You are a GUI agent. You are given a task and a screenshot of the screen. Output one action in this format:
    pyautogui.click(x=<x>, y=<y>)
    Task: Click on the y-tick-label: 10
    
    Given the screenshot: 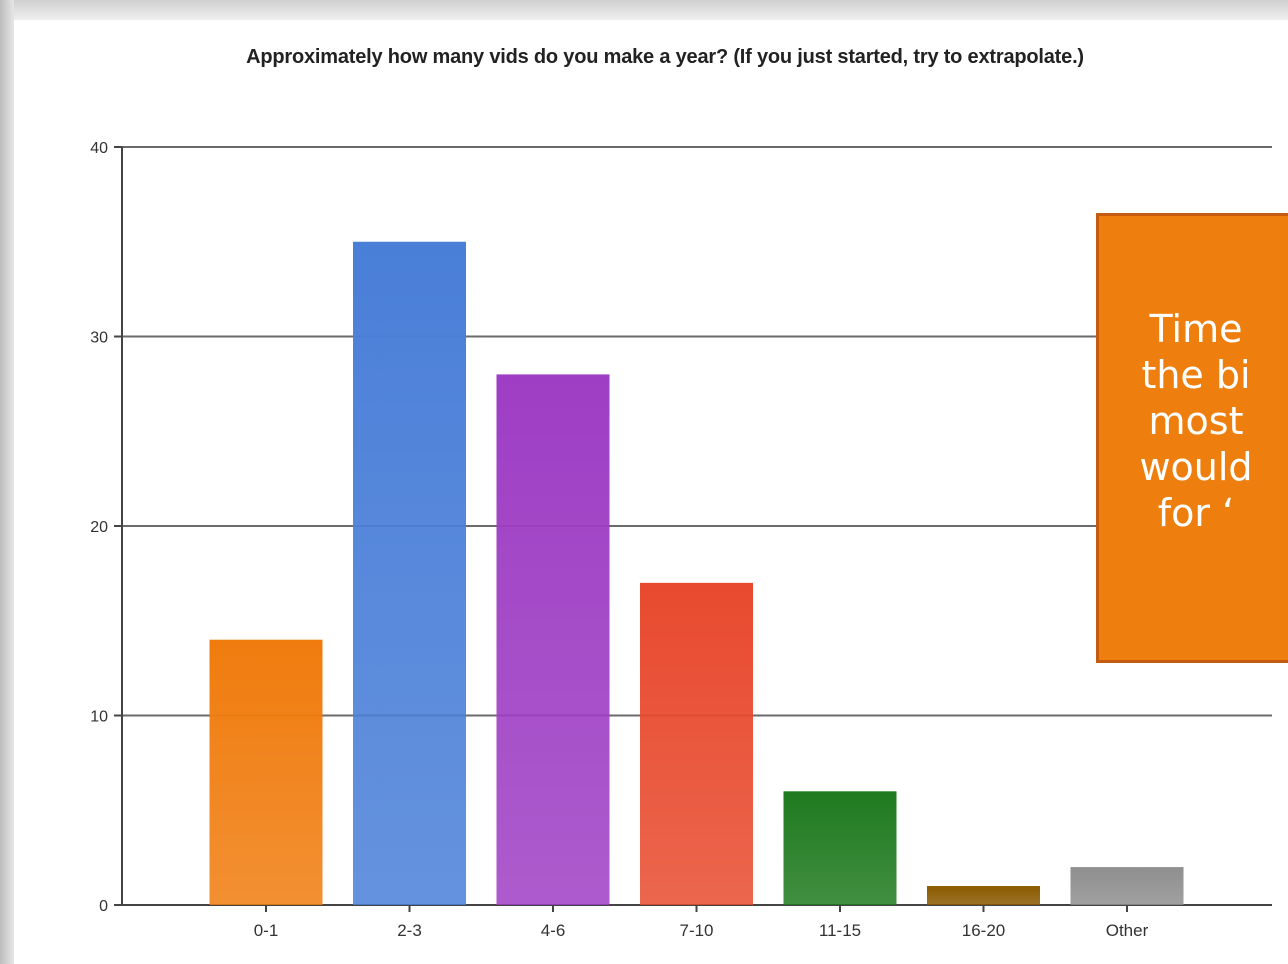 What is the action you would take?
    pyautogui.click(x=99, y=717)
    